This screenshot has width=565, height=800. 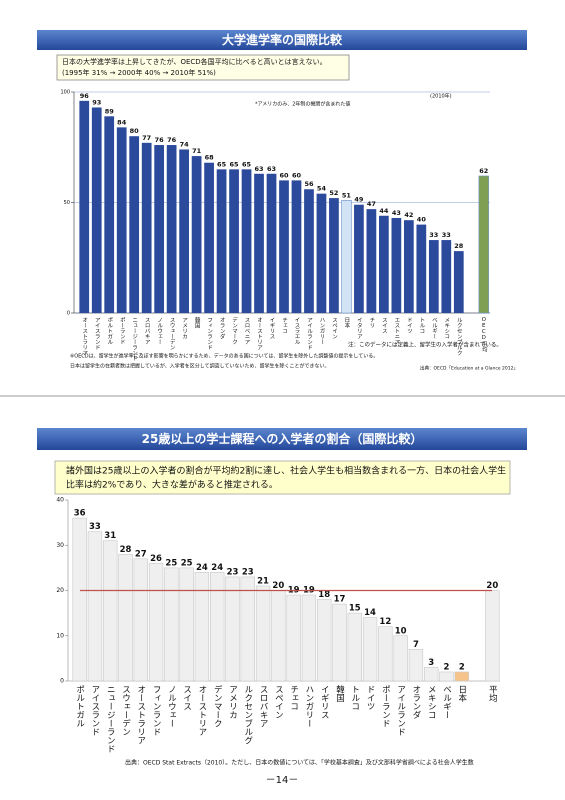 I want to click on value-label: 56, so click(x=309, y=184).